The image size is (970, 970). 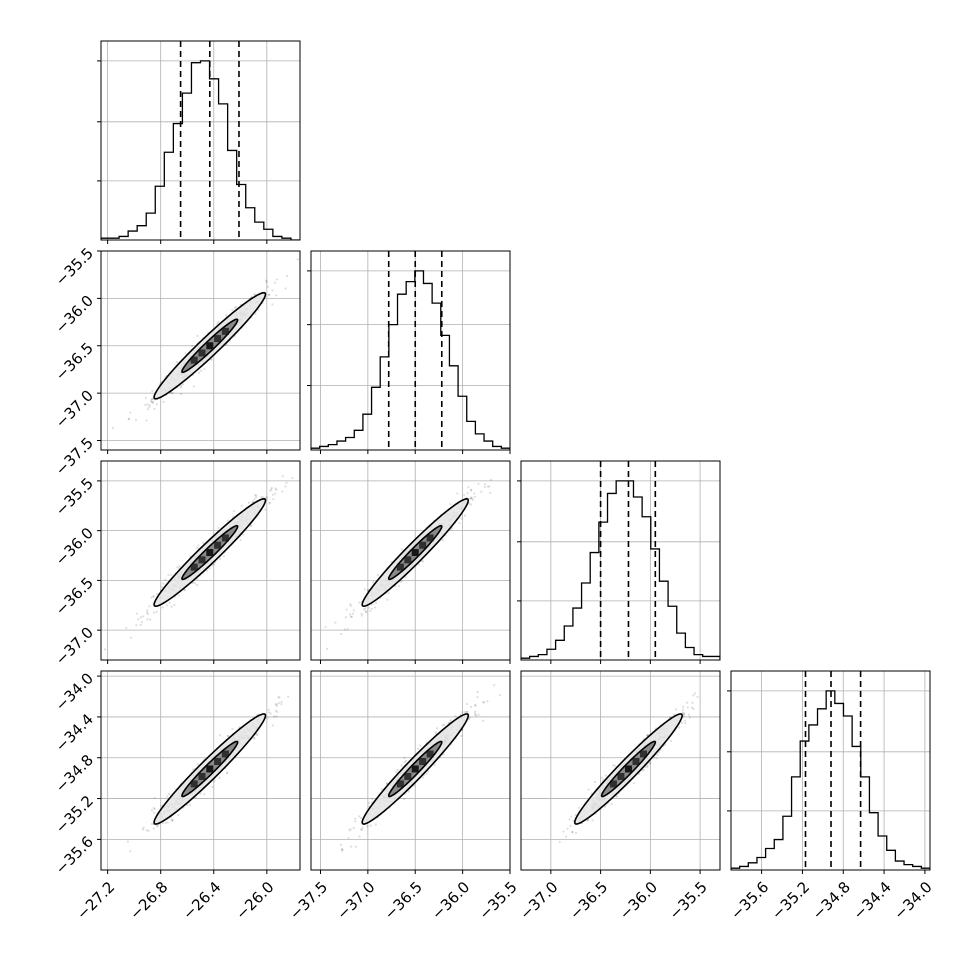 What do you see at coordinates (74, 546) in the screenshot?
I see `y-tick-label: −36.0` at bounding box center [74, 546].